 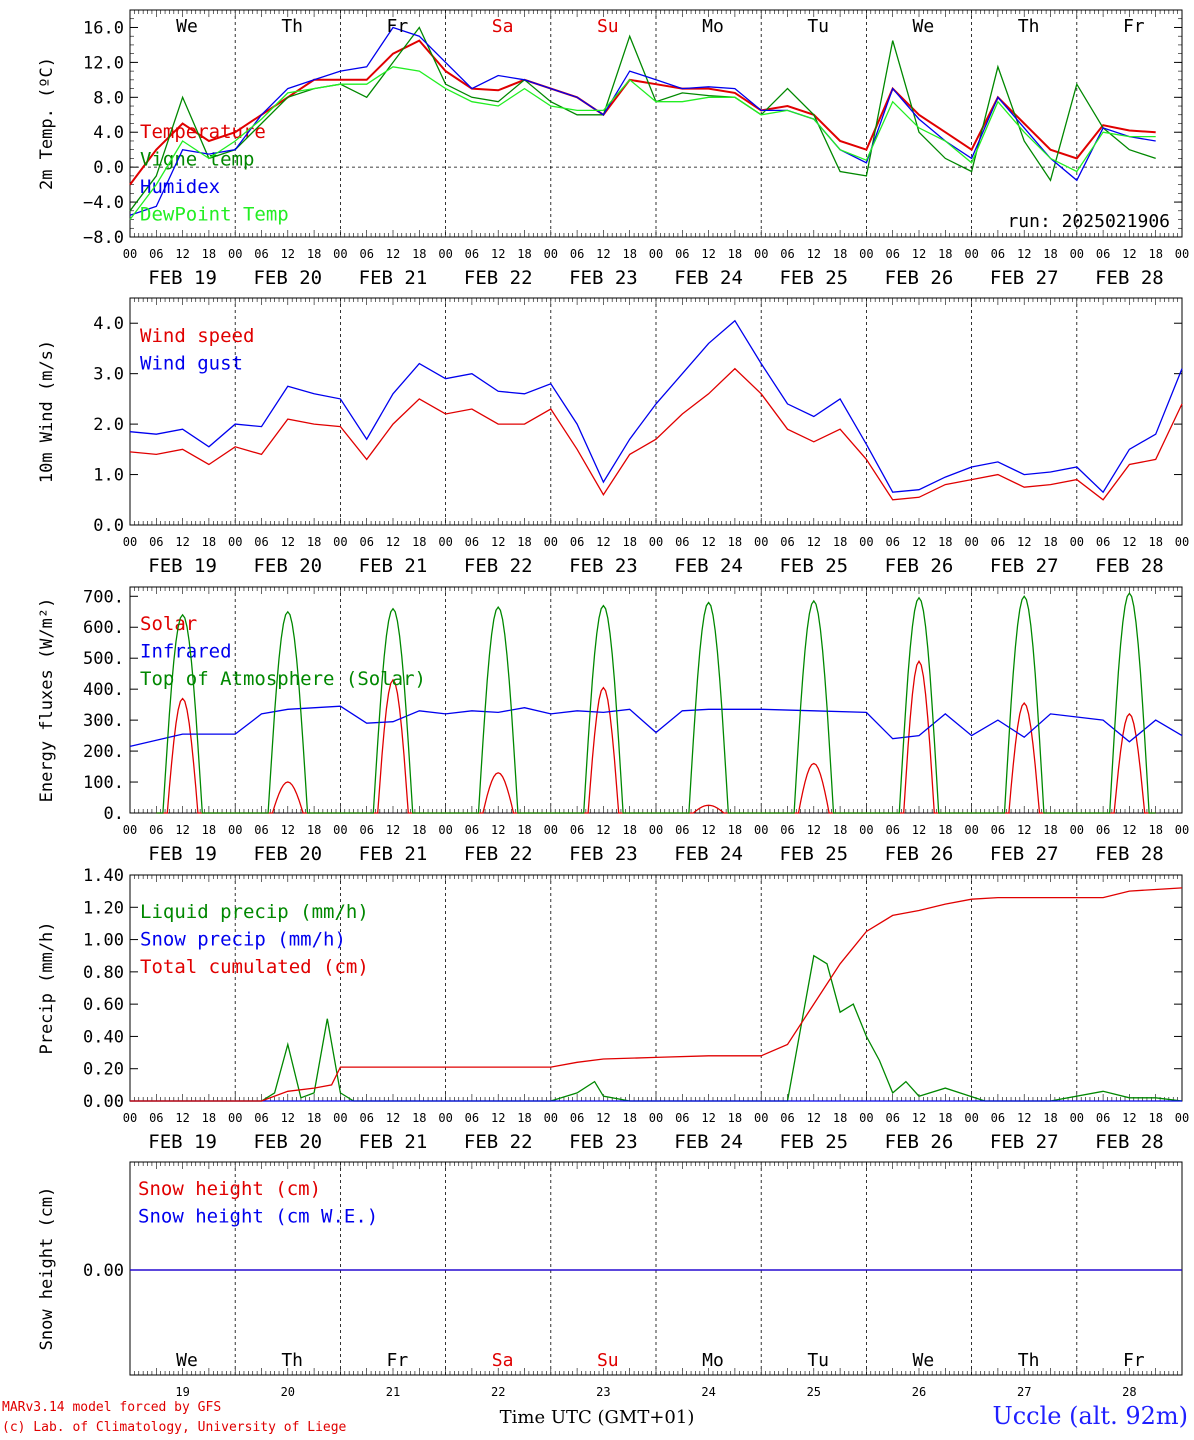 What do you see at coordinates (47, 123) in the screenshot?
I see `y-axis-label: 2m Temp. (ºC)` at bounding box center [47, 123].